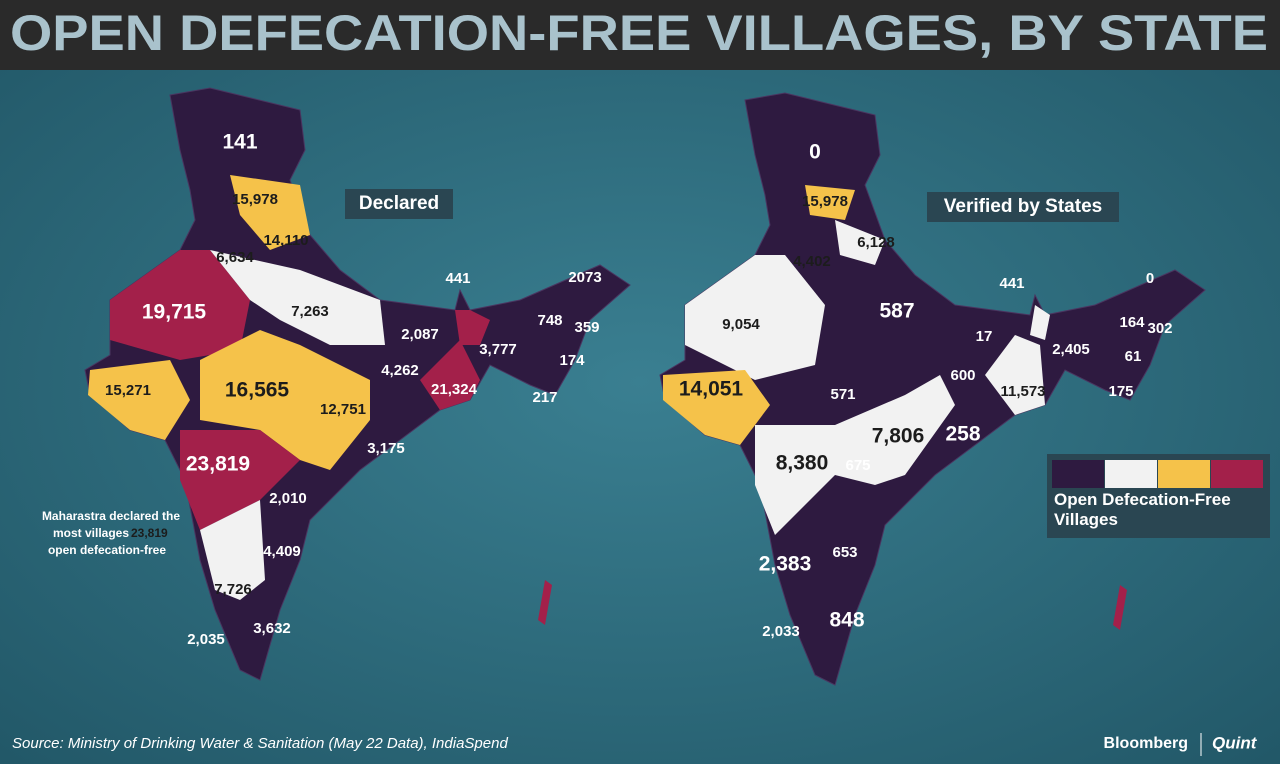 Image resolution: width=1280 pixels, height=764 pixels. I want to click on annotation-line: most villages, so click(91, 533).